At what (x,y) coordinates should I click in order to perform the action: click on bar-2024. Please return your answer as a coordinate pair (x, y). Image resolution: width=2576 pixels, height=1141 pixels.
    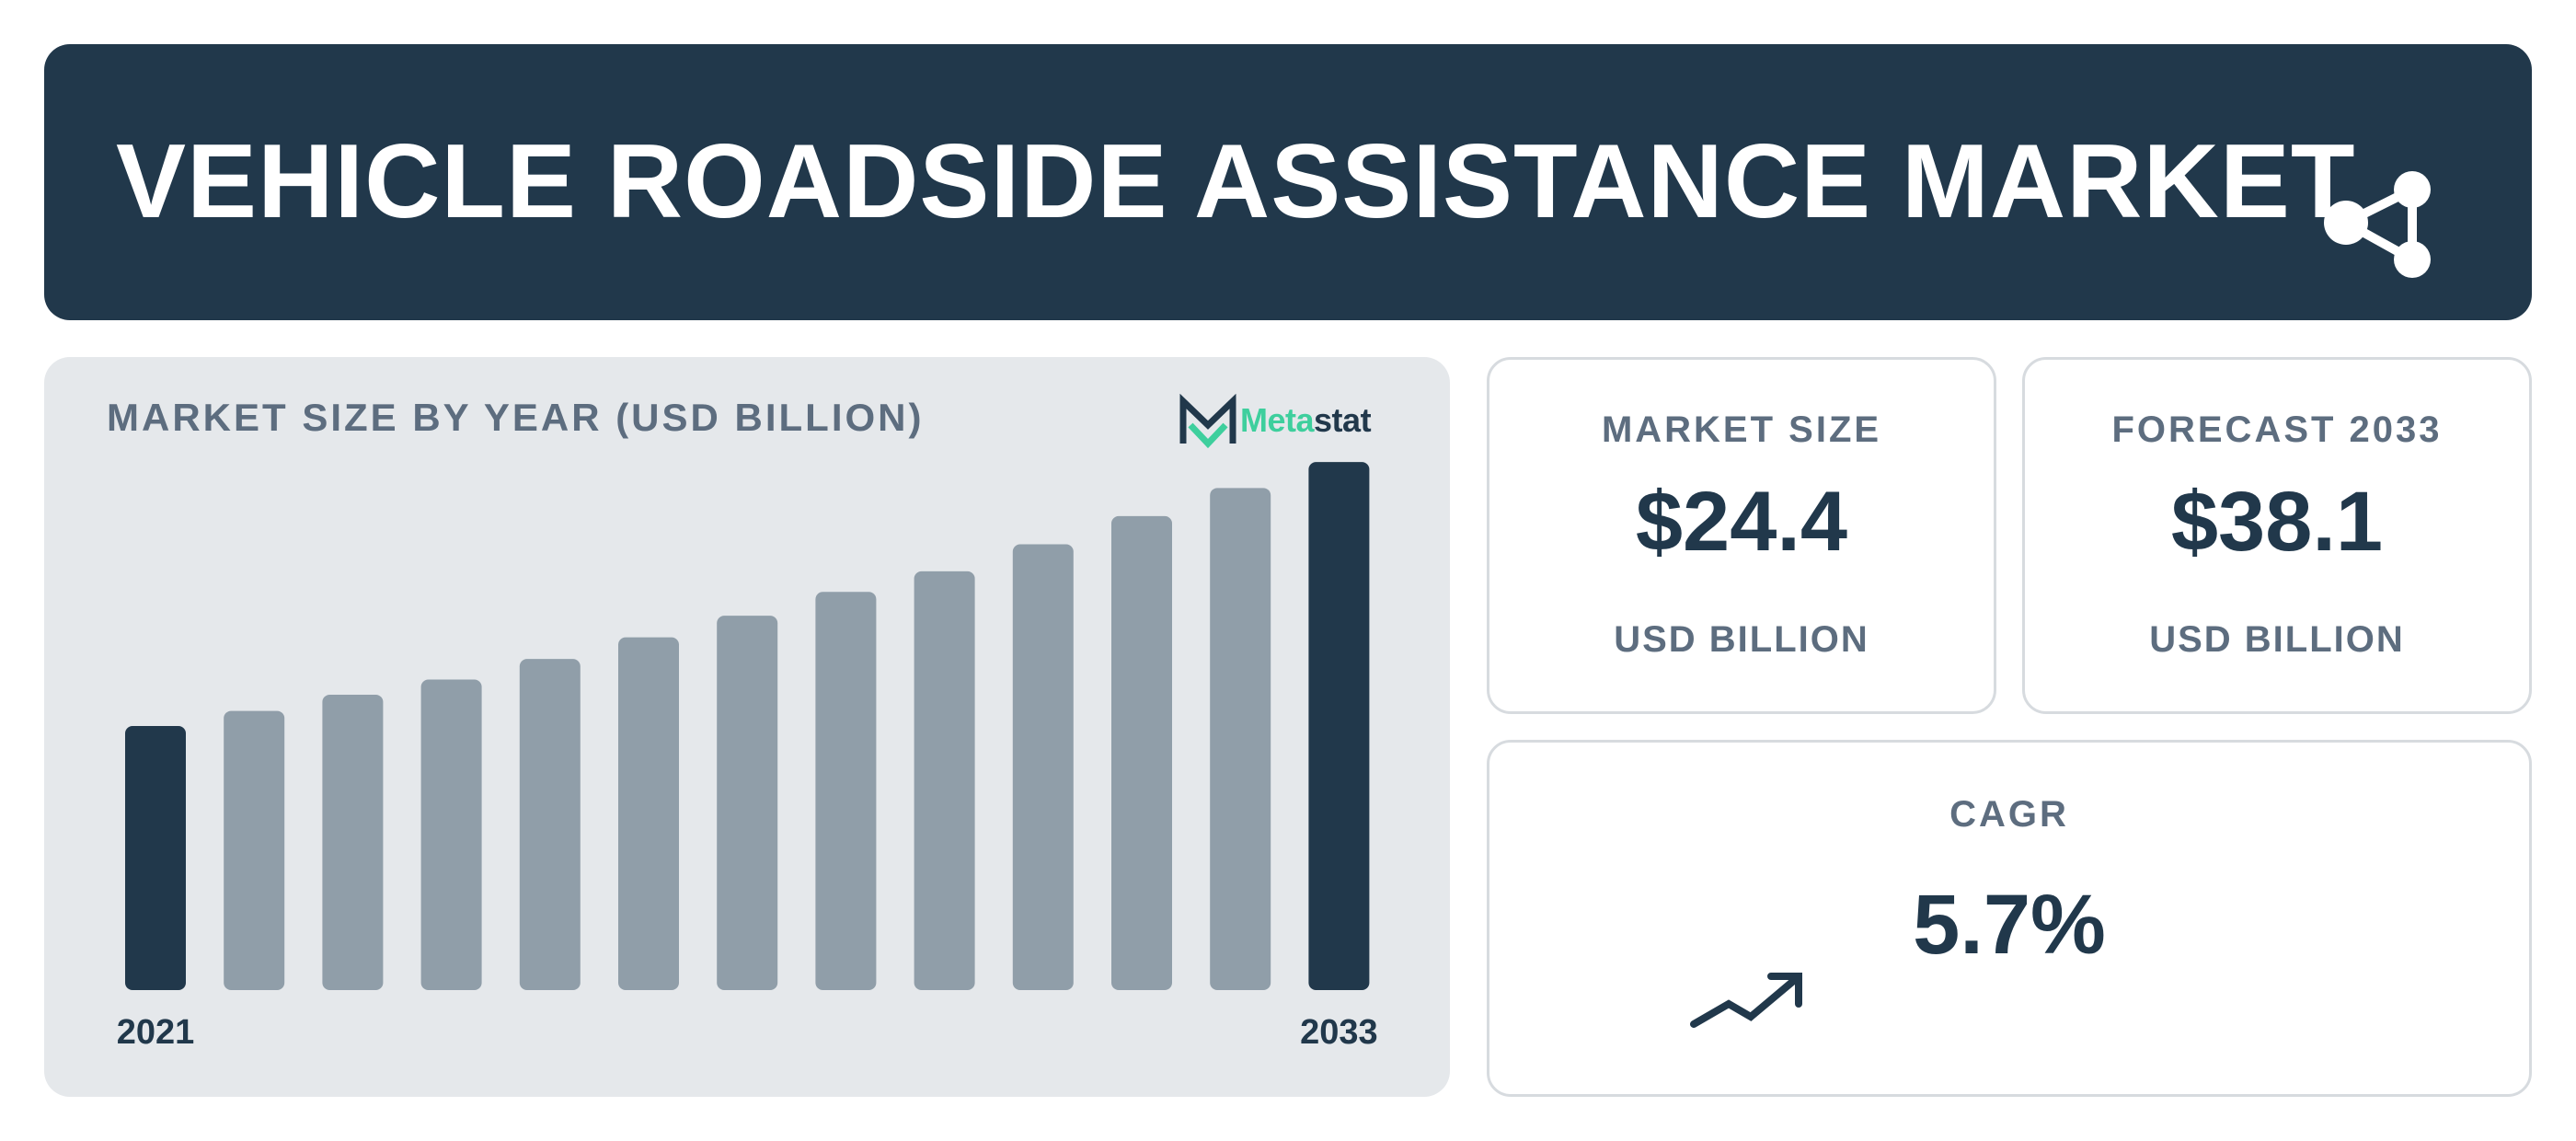
    Looking at the image, I should click on (451, 835).